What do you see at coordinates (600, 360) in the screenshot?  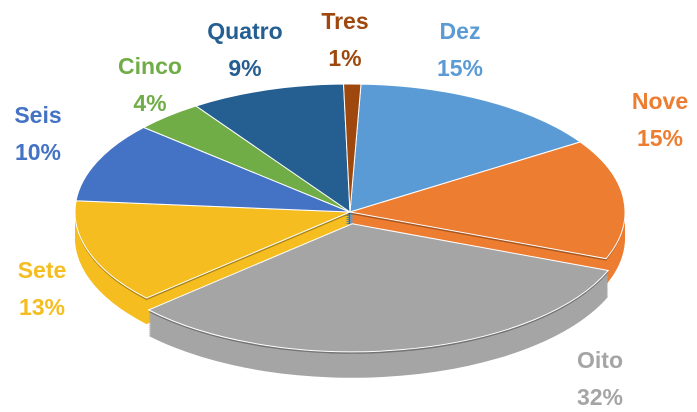 I see `slice-label: Oito` at bounding box center [600, 360].